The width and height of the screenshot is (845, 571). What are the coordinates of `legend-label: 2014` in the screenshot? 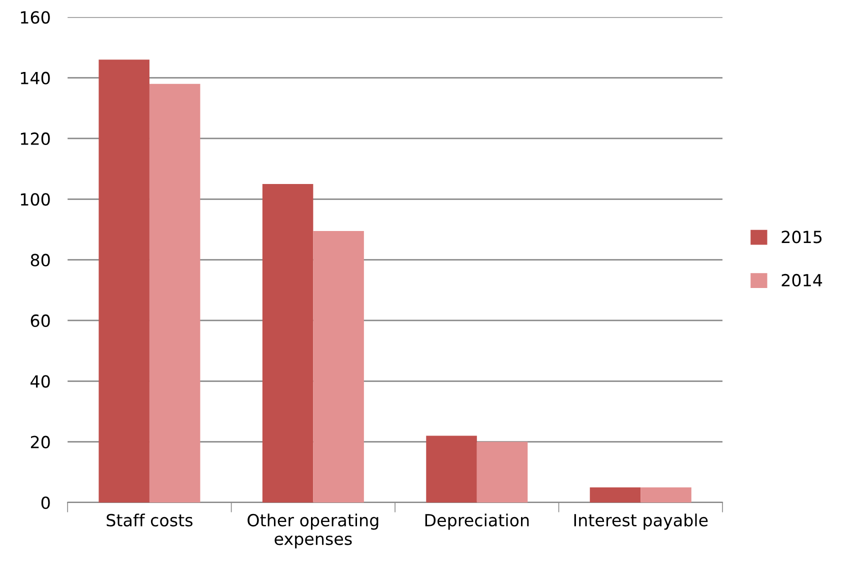 It's located at (802, 280).